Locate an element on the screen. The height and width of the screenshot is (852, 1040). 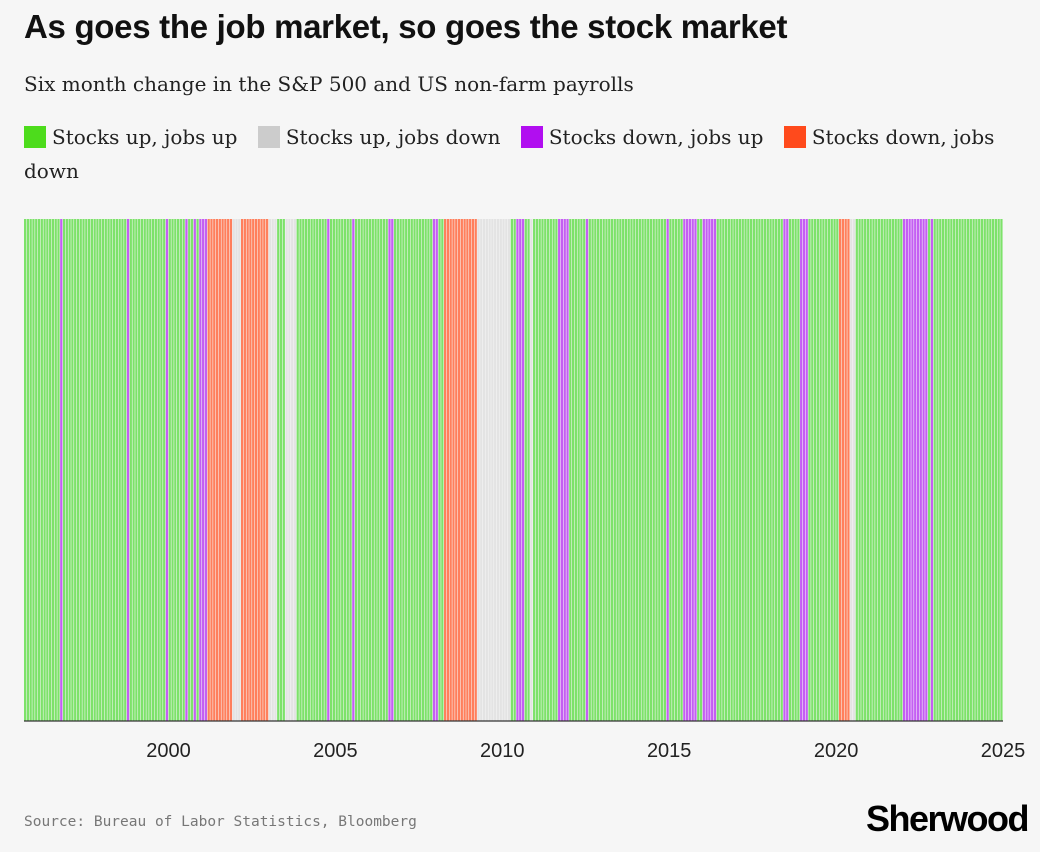
legend-item-up-up: Stocks up, jobs up is located at coordinates (130, 137).